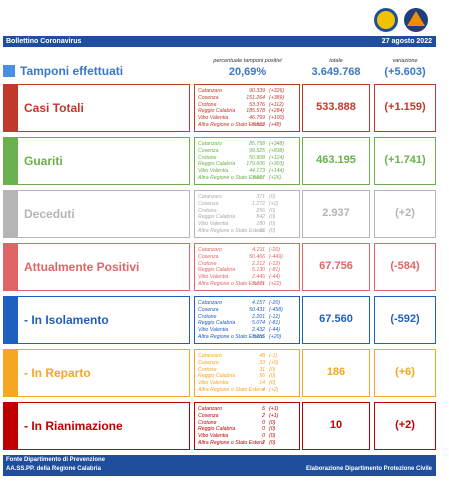  What do you see at coordinates (96, 108) in the screenshot?
I see `section-label-box: Casi Totali` at bounding box center [96, 108].